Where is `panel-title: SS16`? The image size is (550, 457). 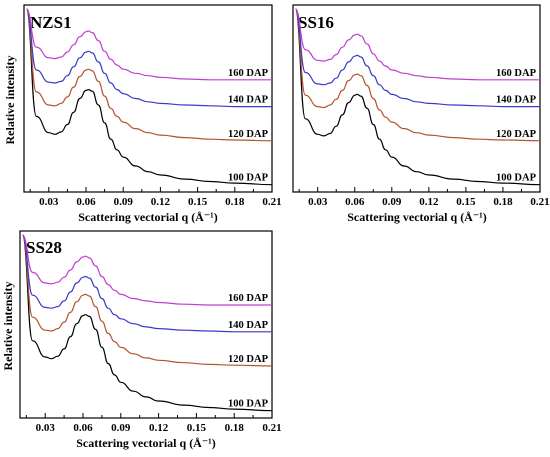 panel-title: SS16 is located at coordinates (316, 22).